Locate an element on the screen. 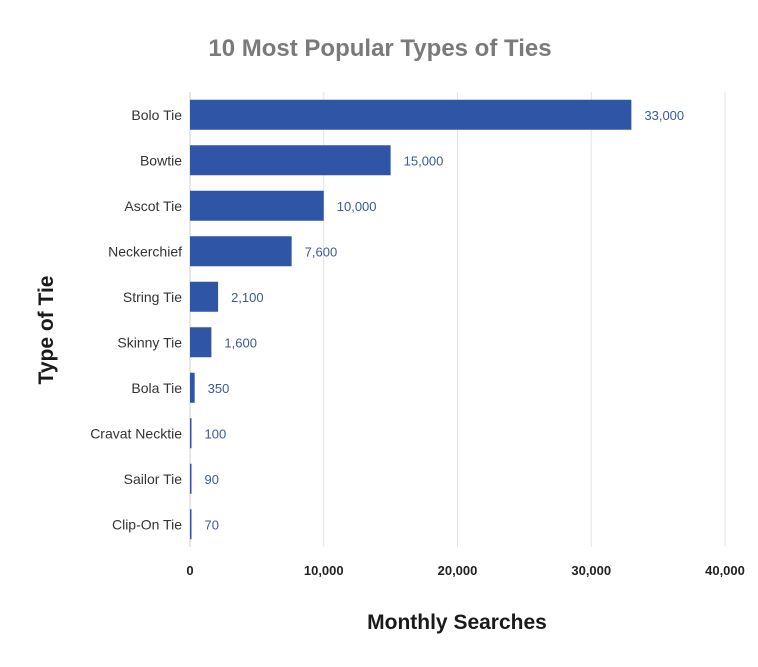 This screenshot has width=758, height=667. chart-title: 10 Most Popular Types of Ties is located at coordinates (379, 48).